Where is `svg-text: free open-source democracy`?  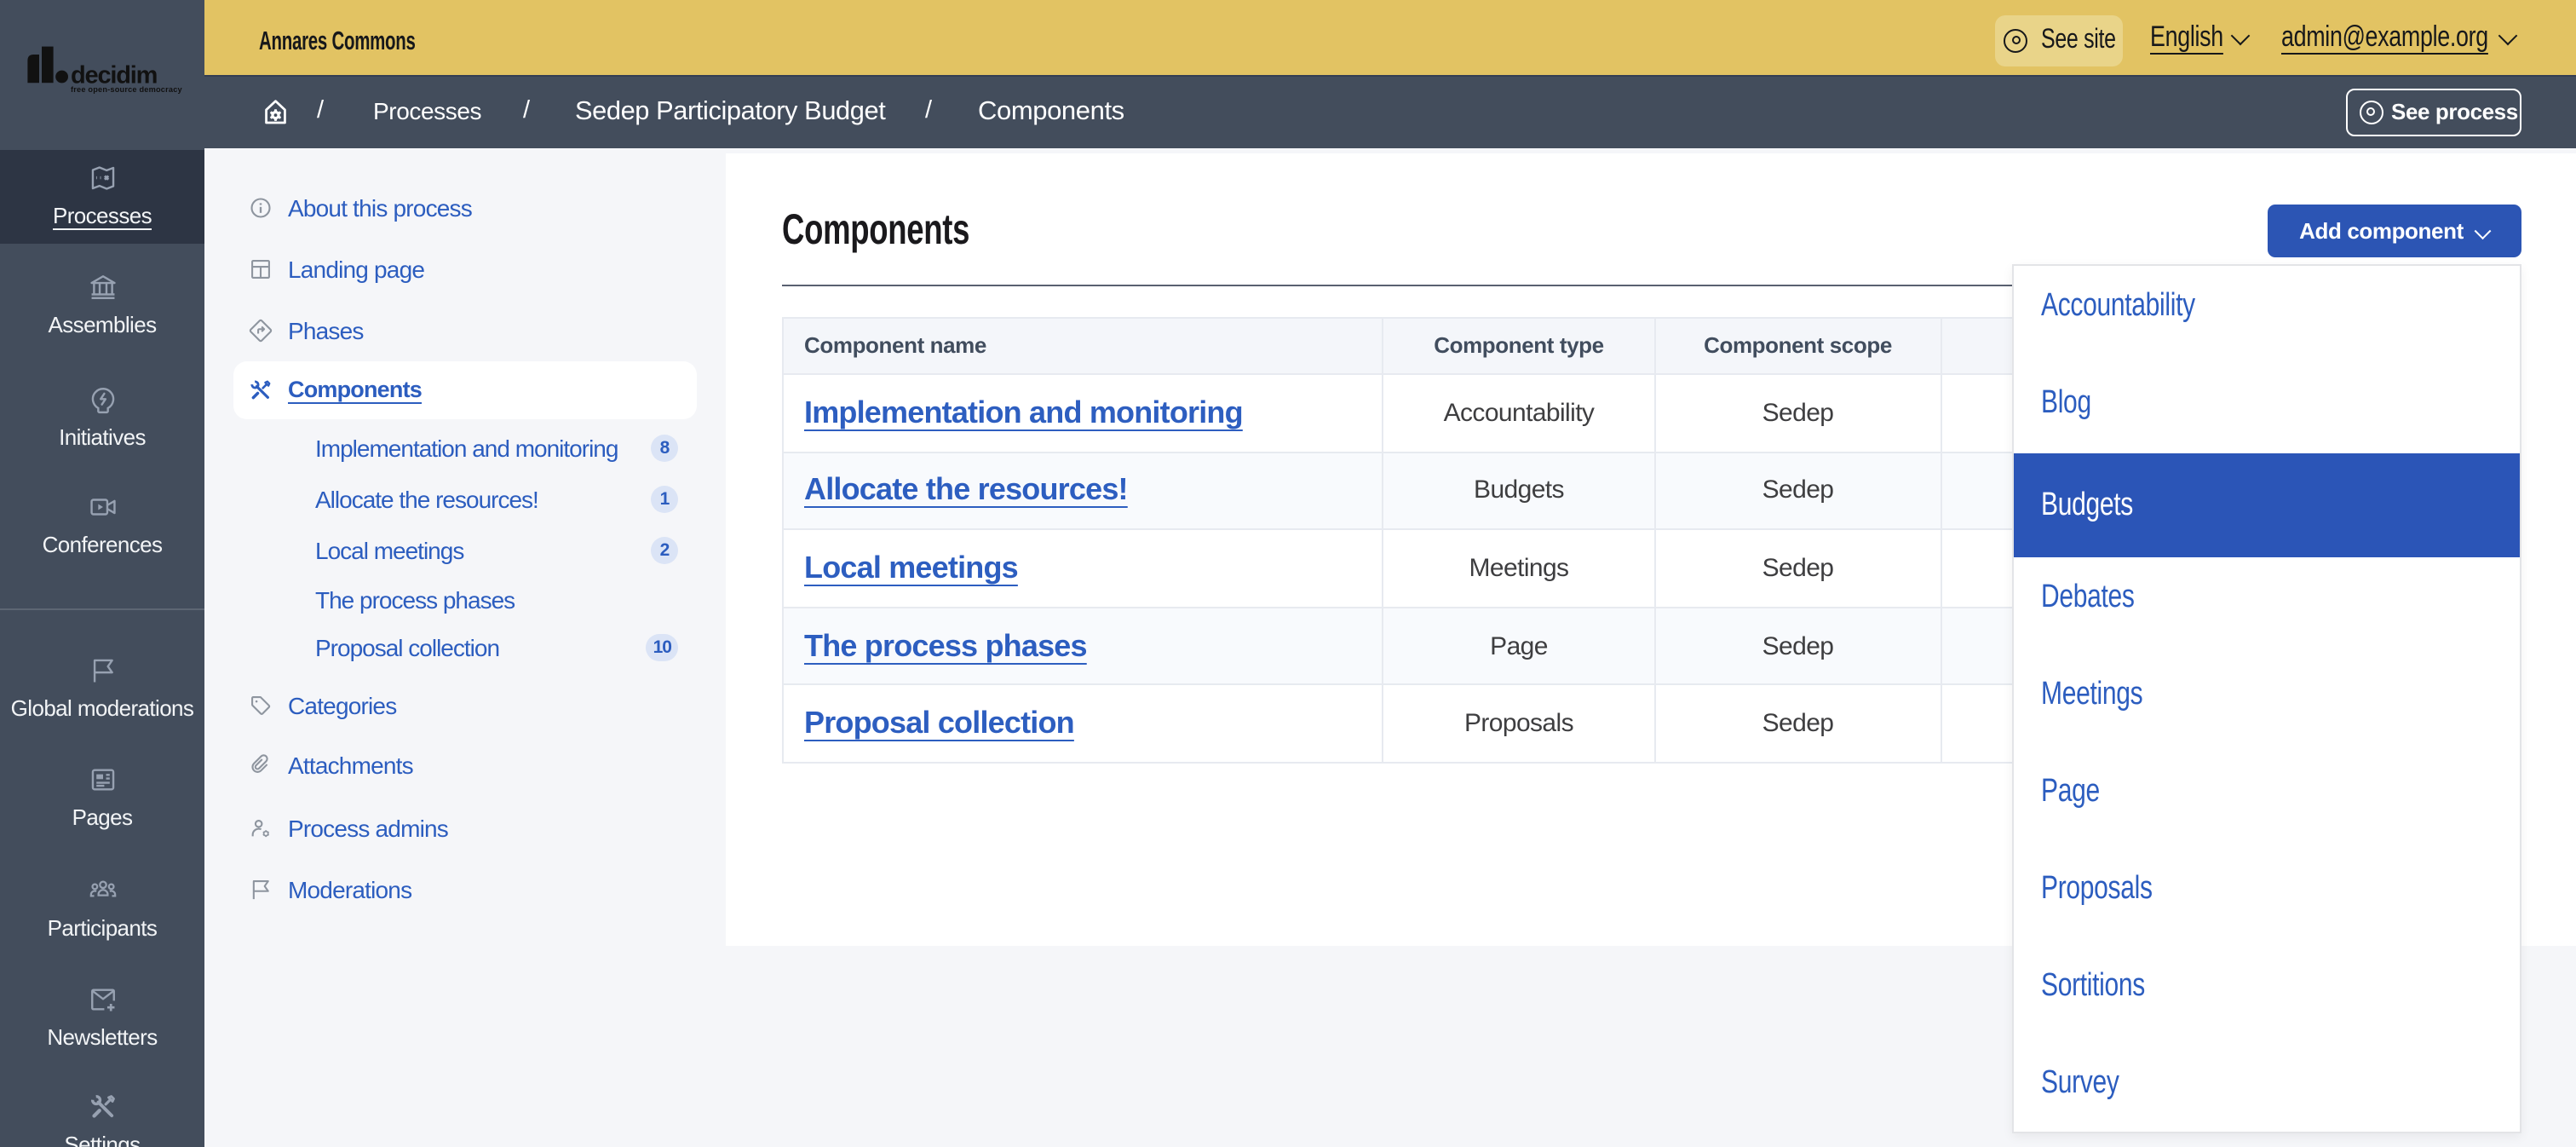 svg-text: free open-source democracy is located at coordinates (127, 89).